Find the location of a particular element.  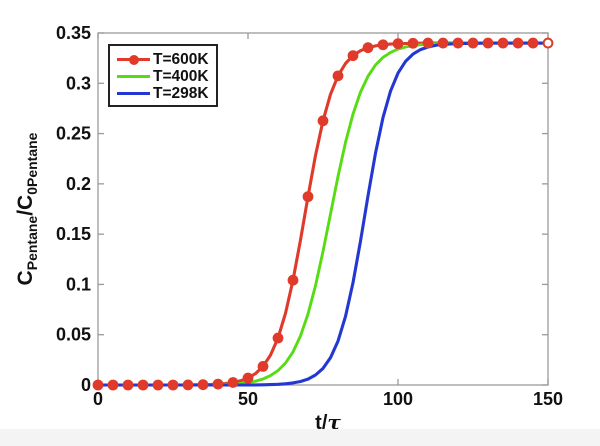

legend-line-sample-red is located at coordinates (133, 59).